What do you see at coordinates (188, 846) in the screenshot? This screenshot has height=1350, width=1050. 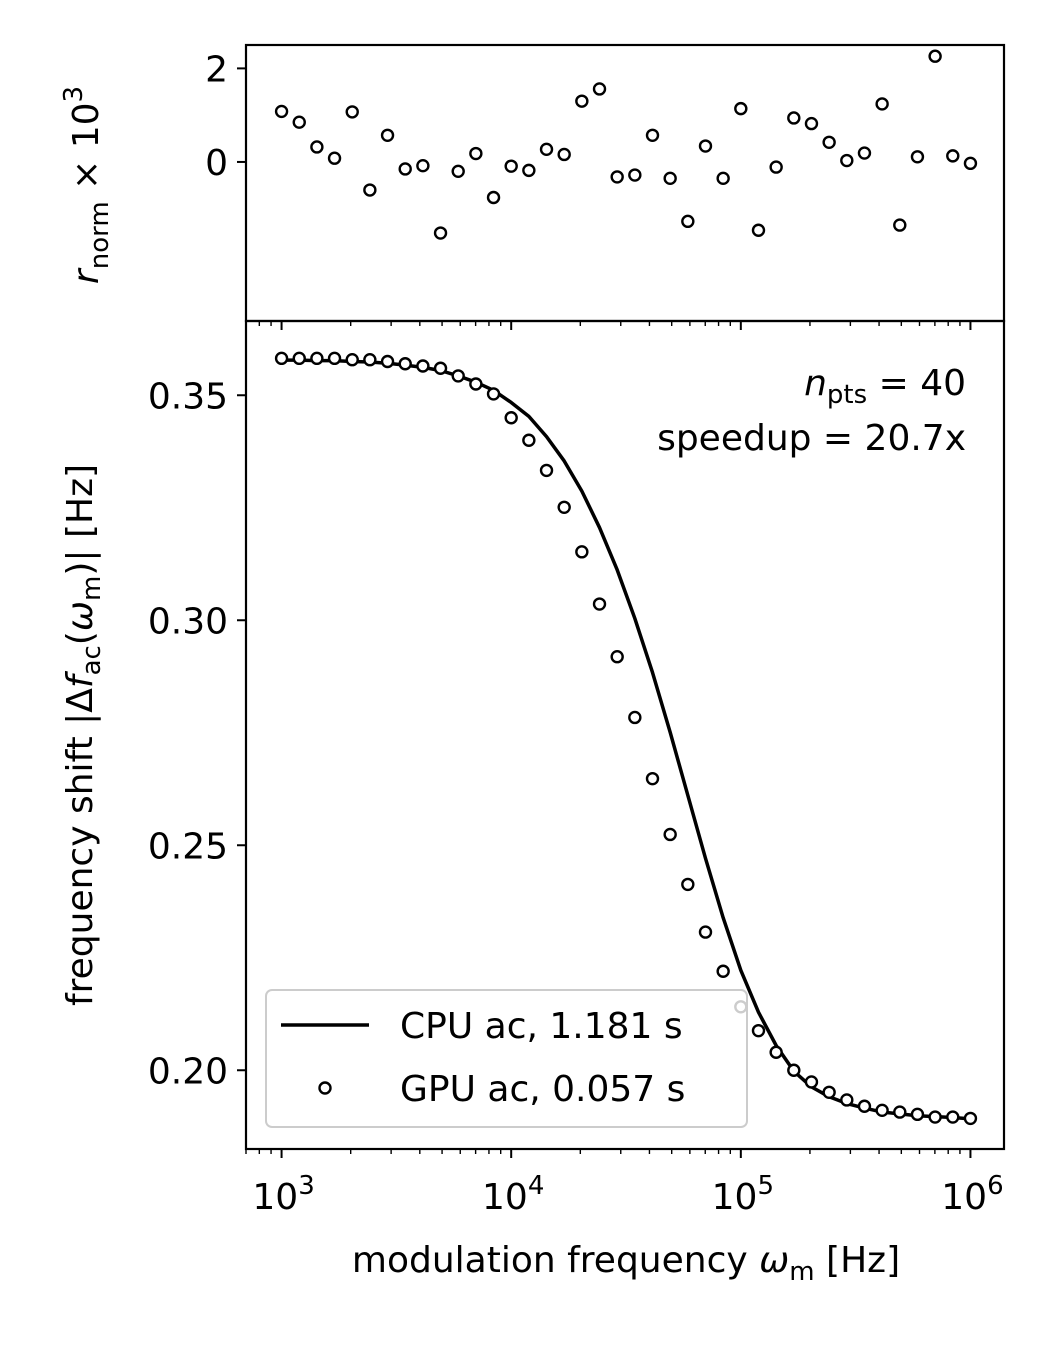 I see `main-y-tick-label: 0.25` at bounding box center [188, 846].